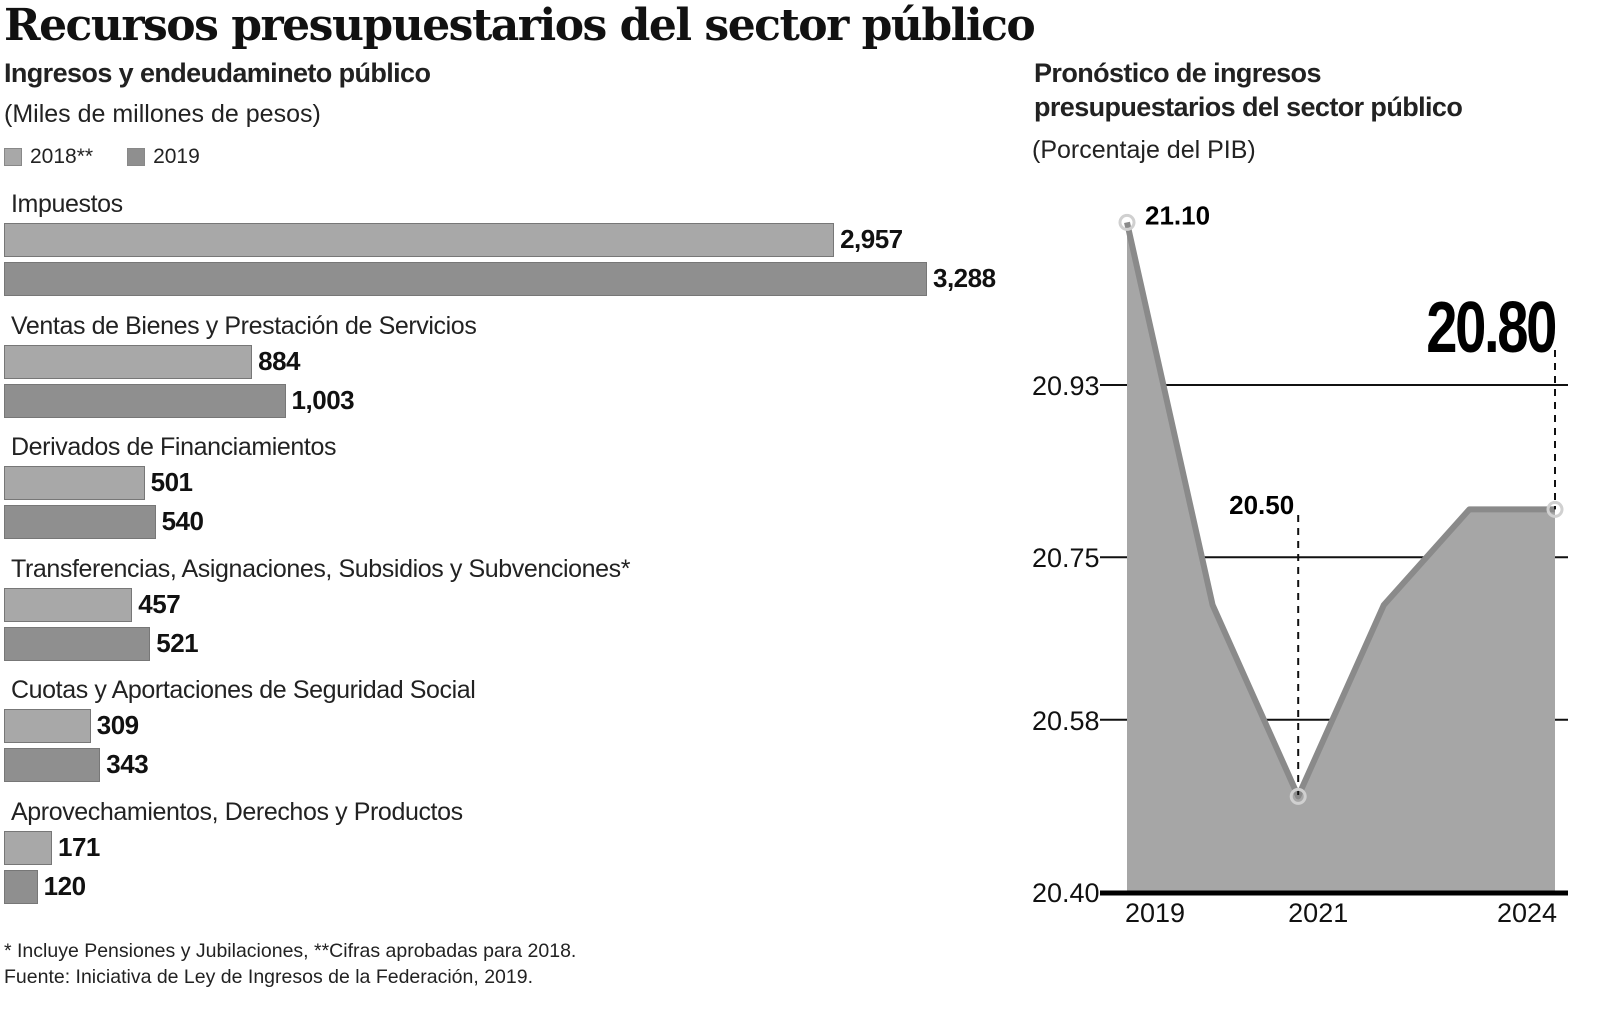 The width and height of the screenshot is (1600, 1013). I want to click on legend-item-2018: 2018**, so click(48, 157).